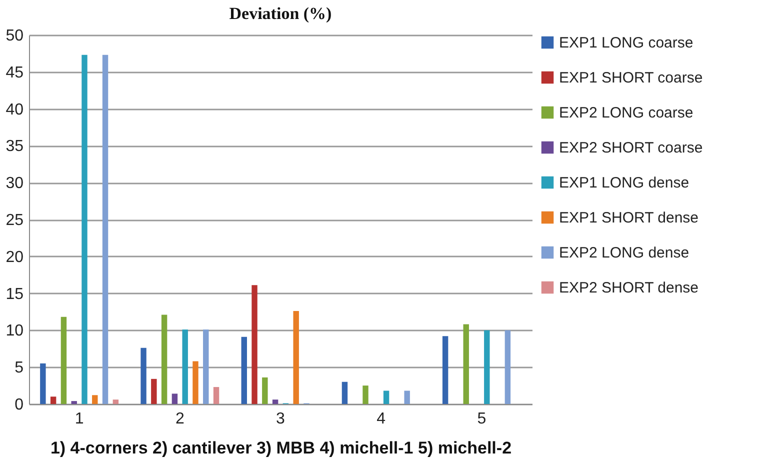  Describe the element at coordinates (15, 73) in the screenshot. I see `y-tick-label: 45` at that location.